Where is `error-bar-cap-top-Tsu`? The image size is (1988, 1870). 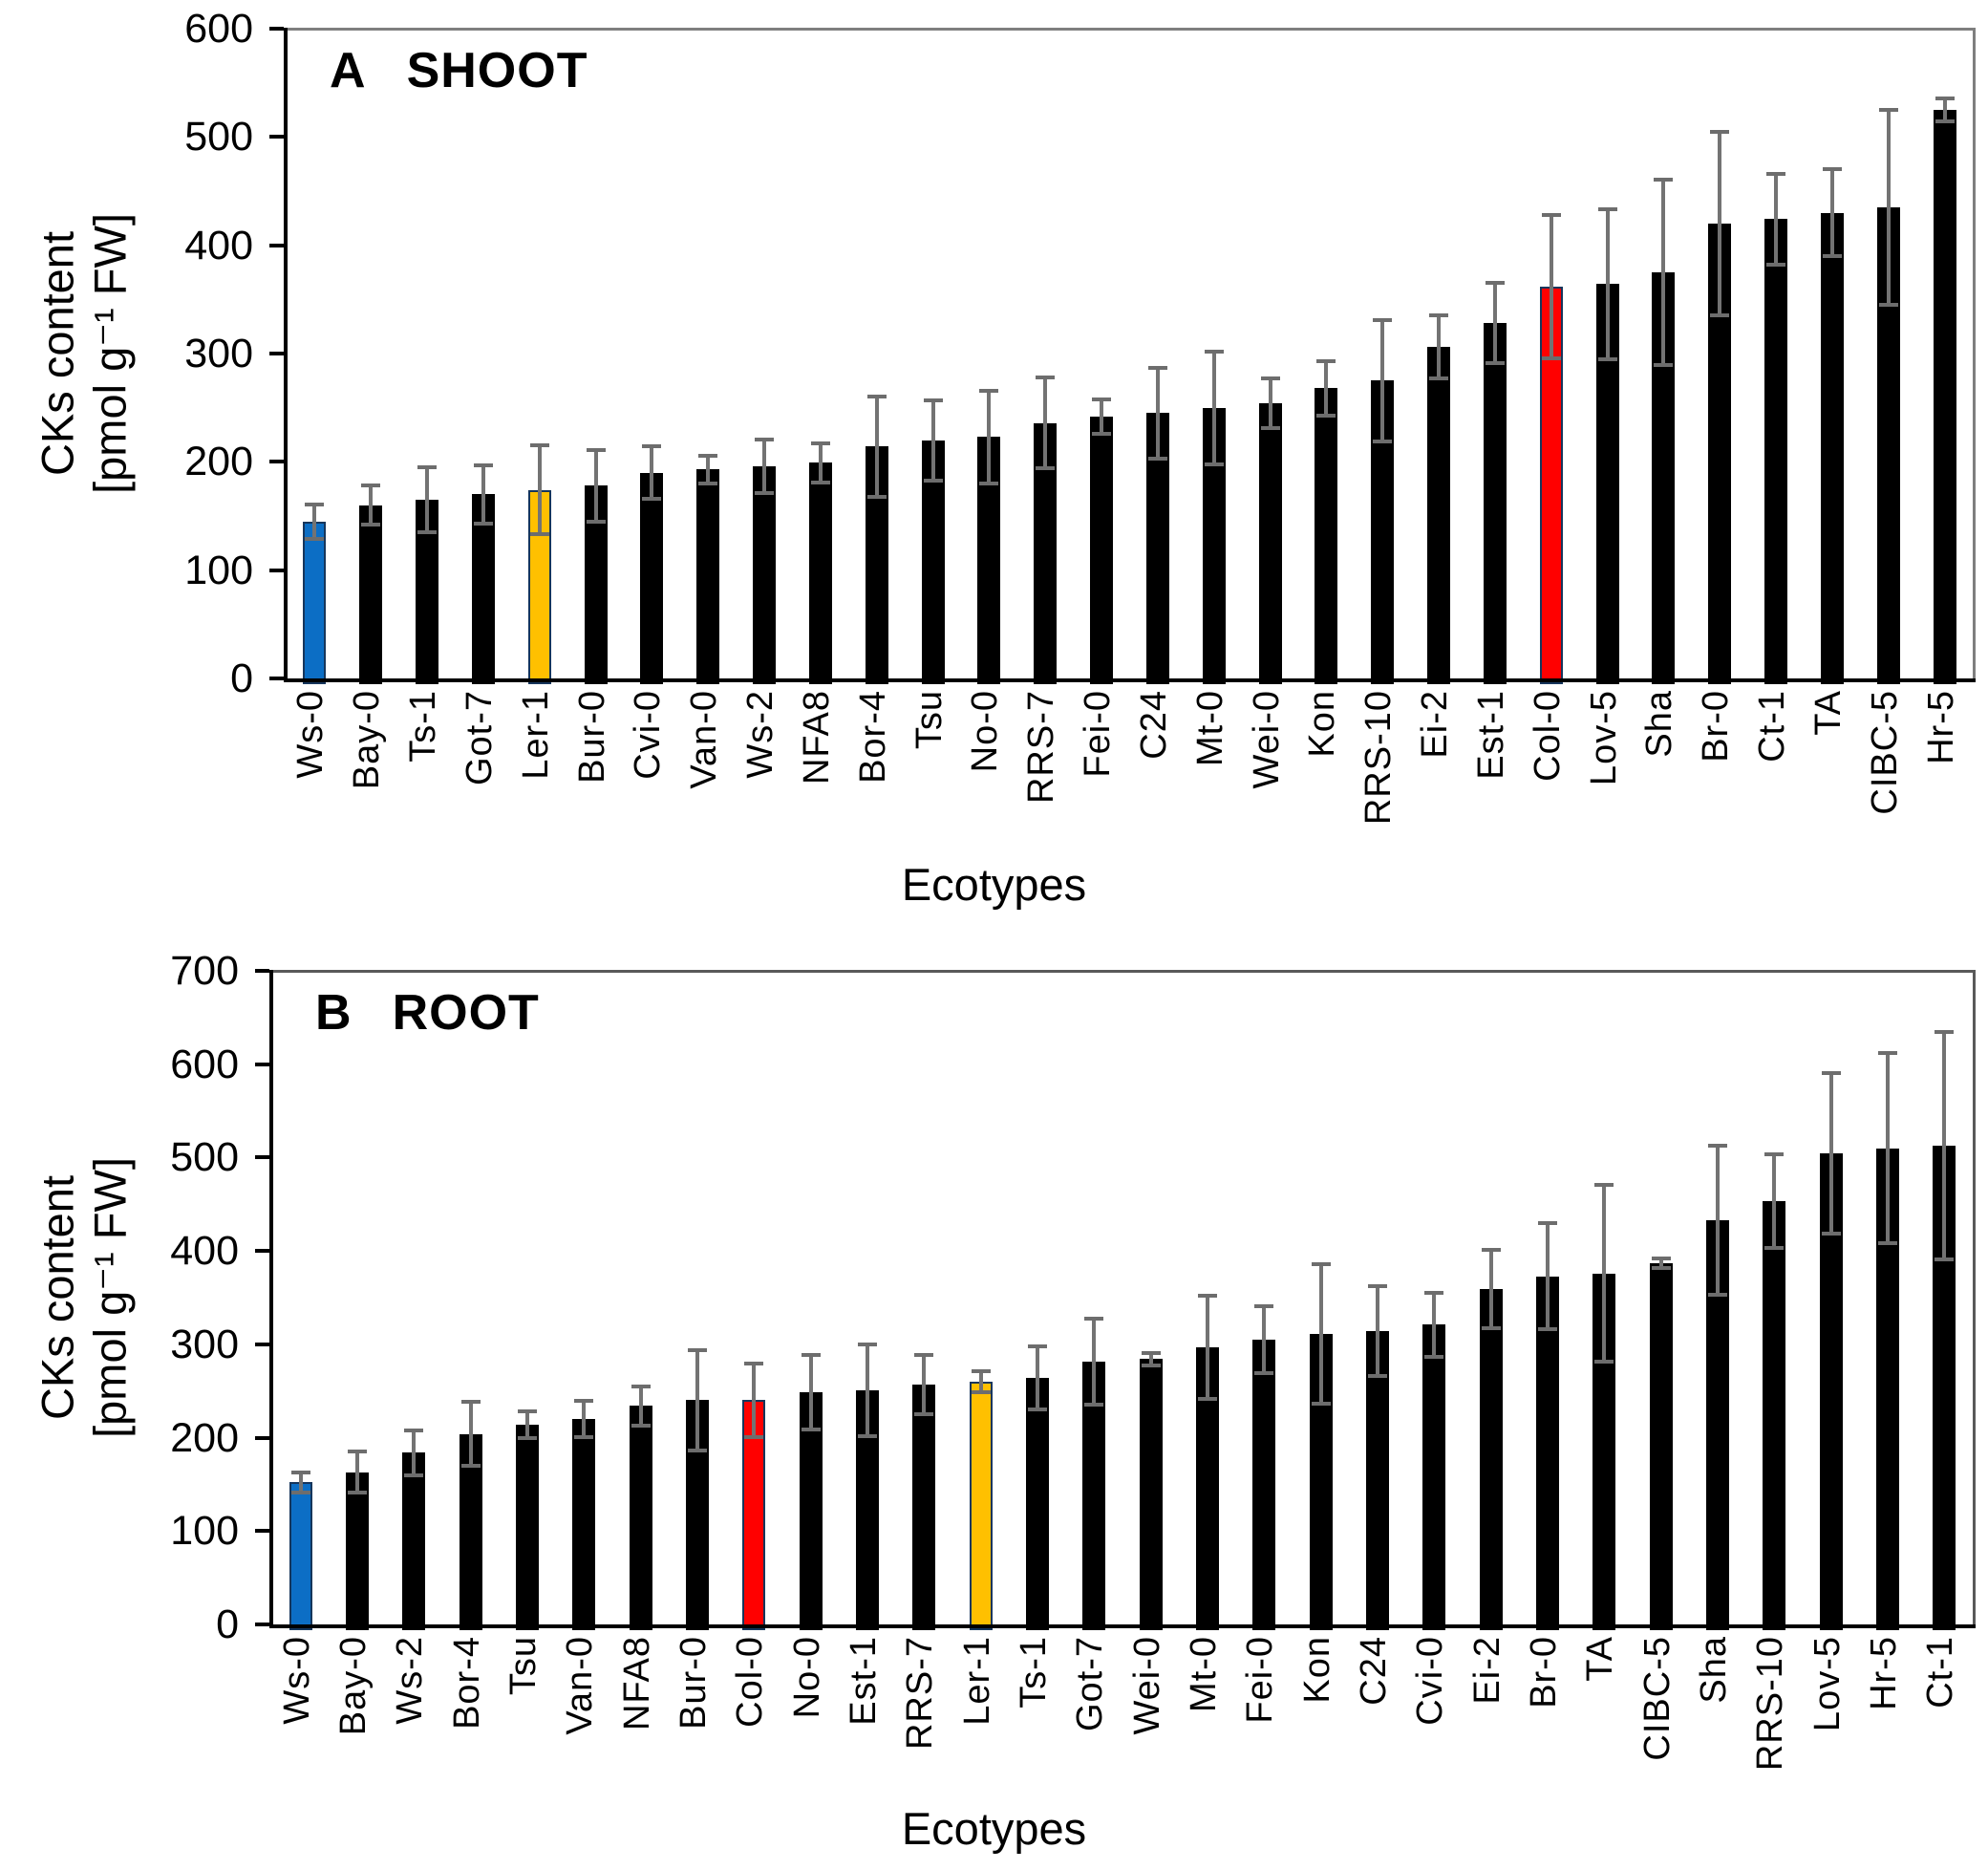
error-bar-cap-top-Tsu is located at coordinates (527, 1411).